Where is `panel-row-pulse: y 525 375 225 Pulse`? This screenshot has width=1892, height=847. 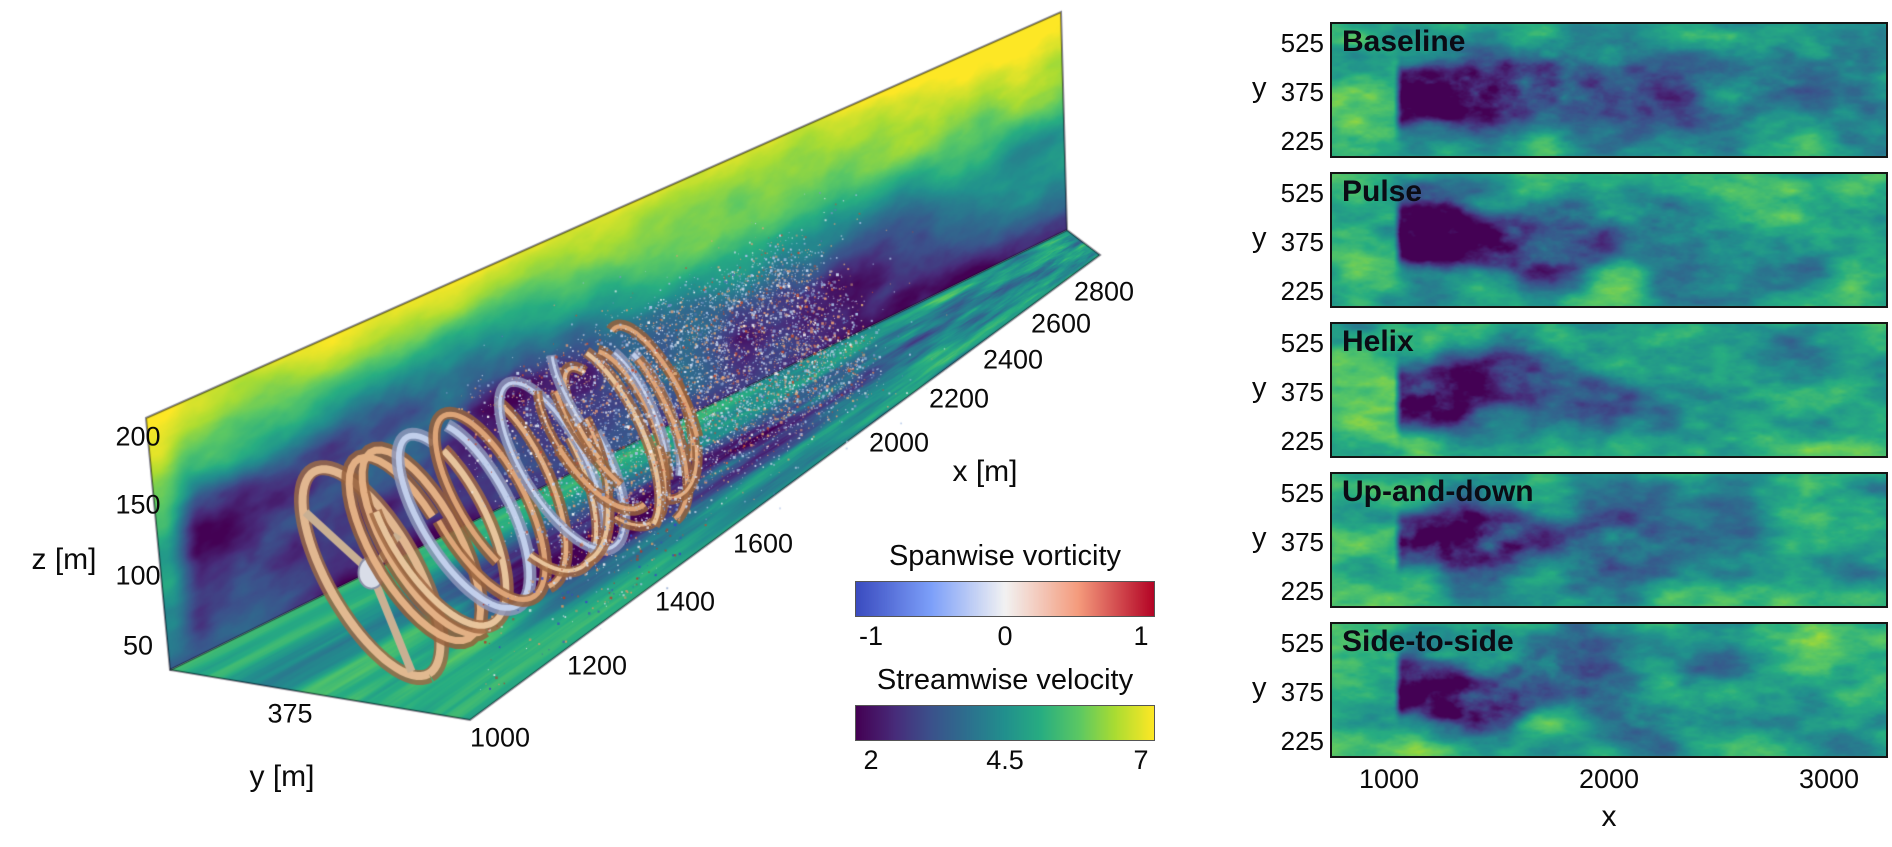
panel-row-pulse: y 525 375 225 Pulse is located at coordinates (1570, 240).